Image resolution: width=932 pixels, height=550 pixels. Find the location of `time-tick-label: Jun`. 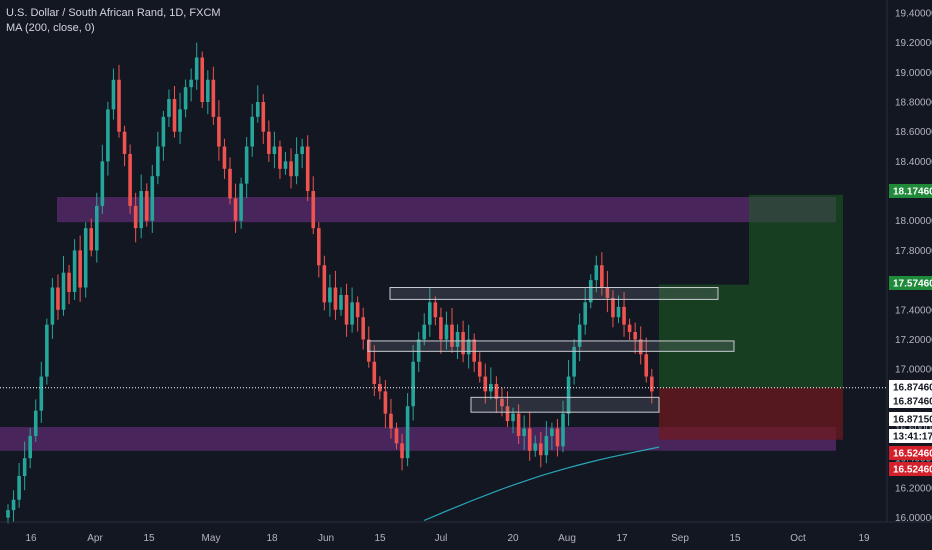

time-tick-label: Jun is located at coordinates (326, 538).